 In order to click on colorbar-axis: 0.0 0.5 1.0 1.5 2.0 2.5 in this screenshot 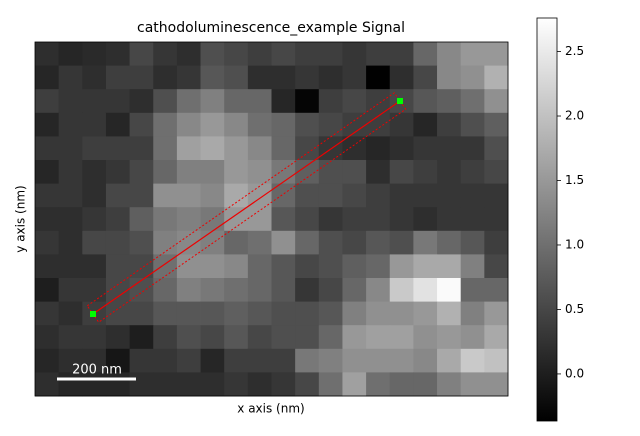, I will do `click(570, 212)`.